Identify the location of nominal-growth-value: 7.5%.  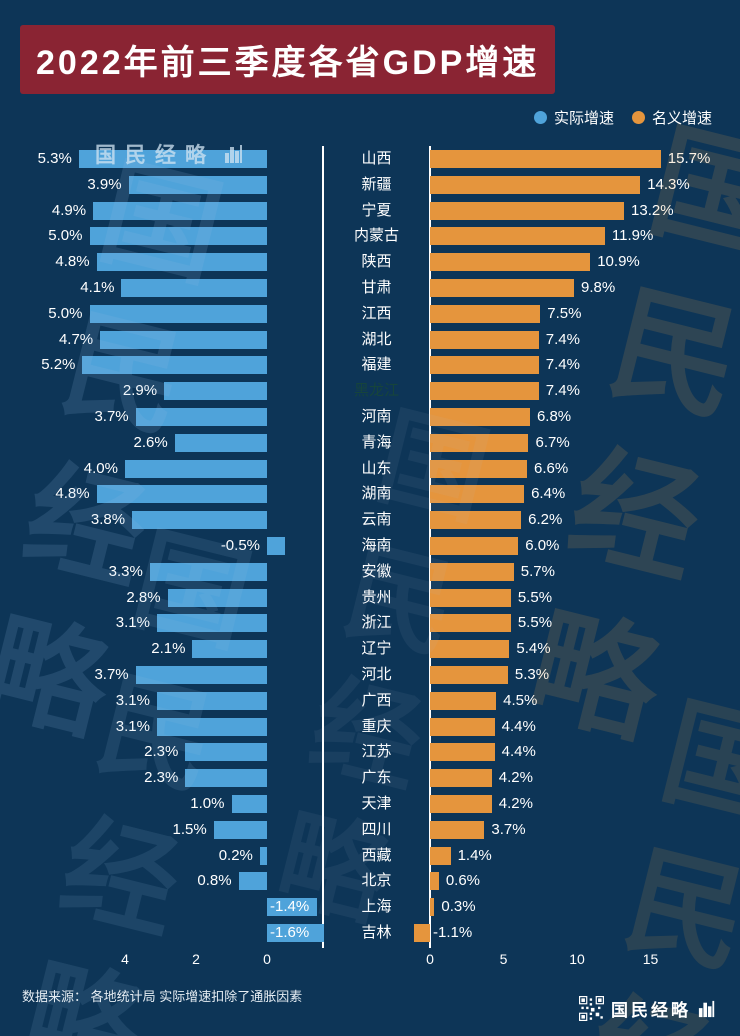
(564, 313).